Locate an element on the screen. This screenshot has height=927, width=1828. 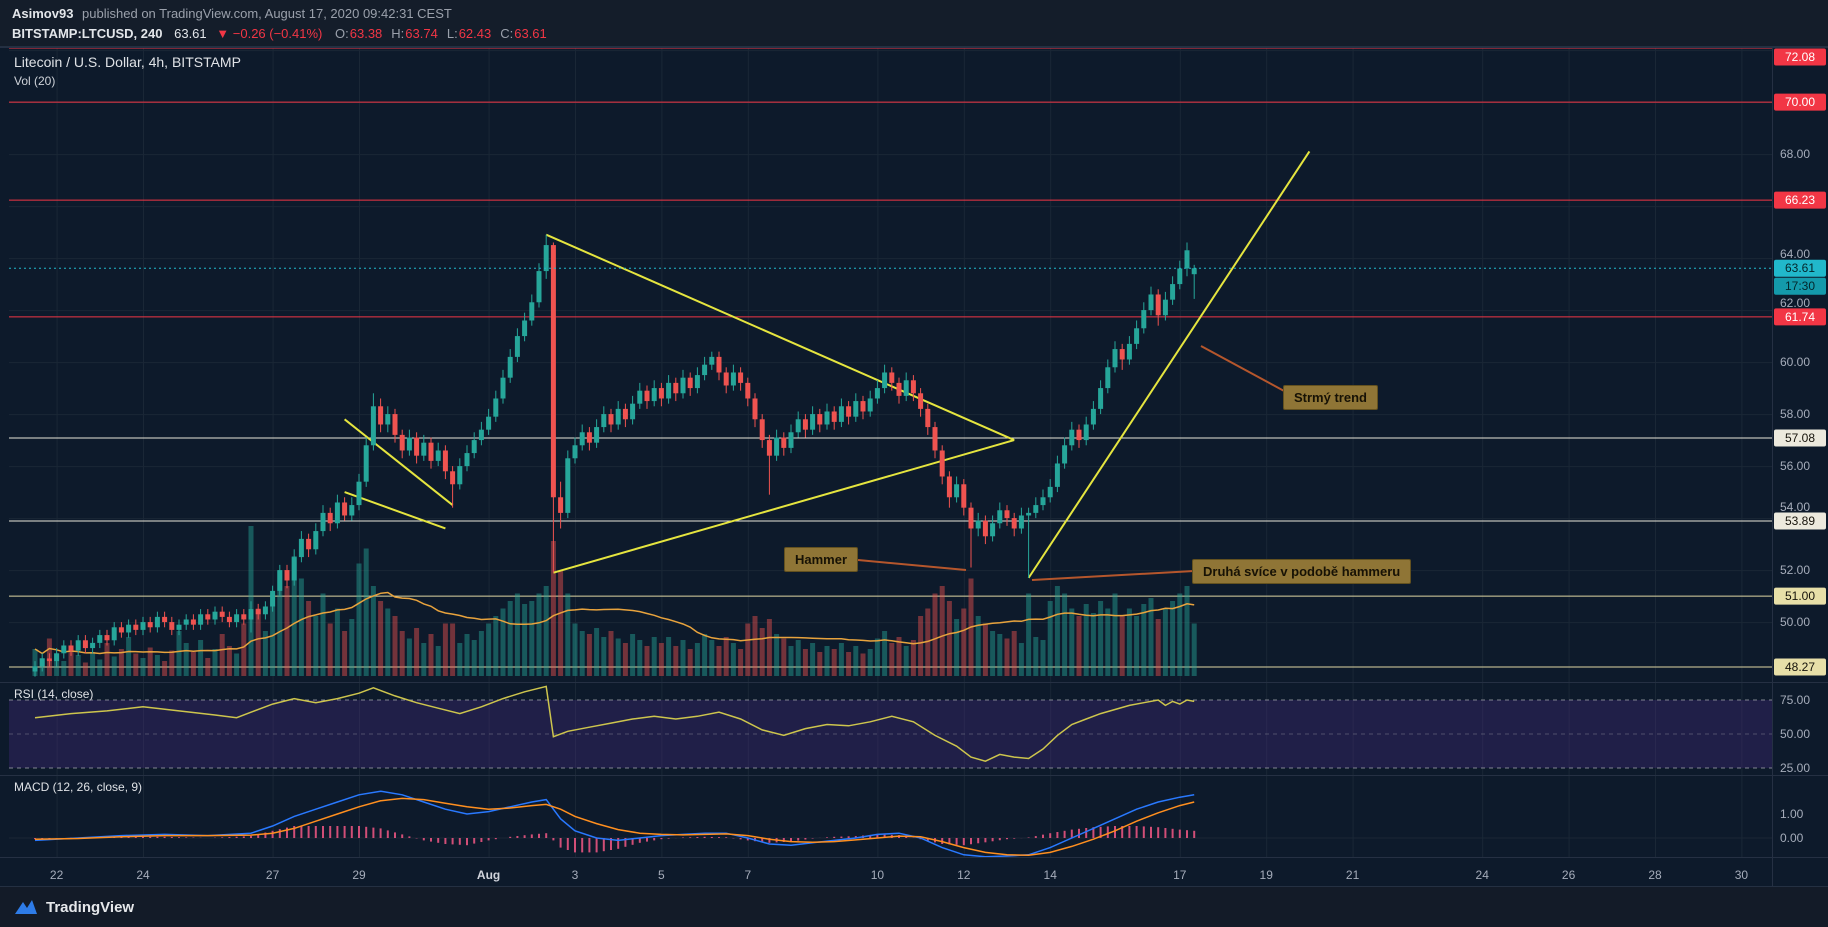
svg-text: 62.00 is located at coordinates (1795, 303).